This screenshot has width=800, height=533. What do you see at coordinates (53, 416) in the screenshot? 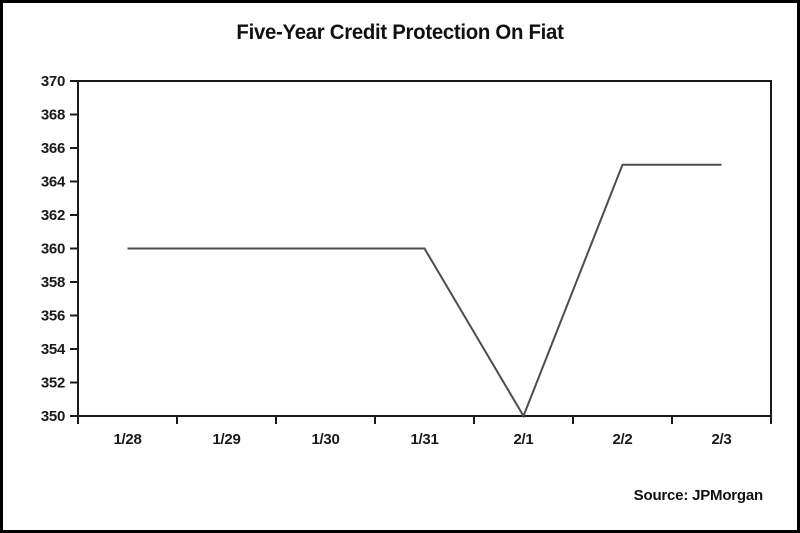
I see `y-axis-tick-label: 350` at bounding box center [53, 416].